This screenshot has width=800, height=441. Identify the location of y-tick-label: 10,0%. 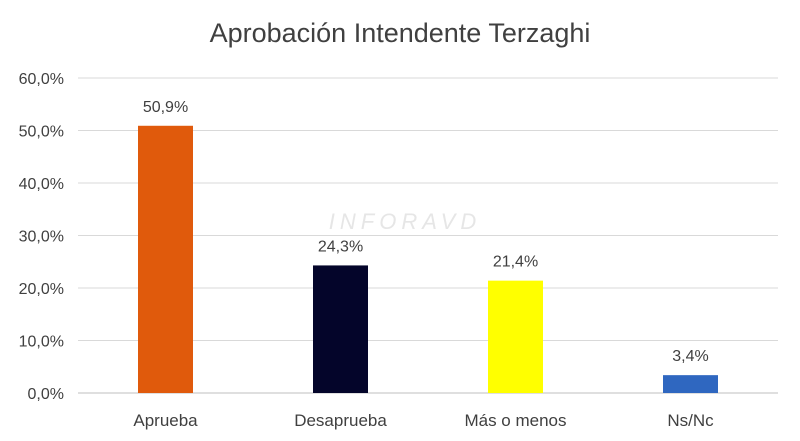
(41, 342).